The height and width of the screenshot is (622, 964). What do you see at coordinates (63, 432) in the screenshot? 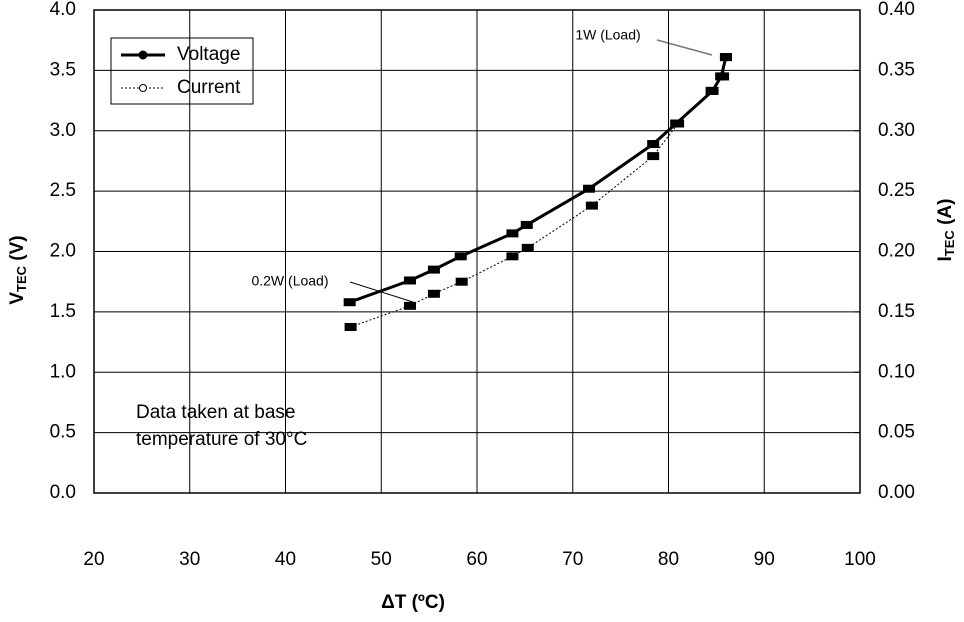
I see `y-tick-label: 0.5` at bounding box center [63, 432].